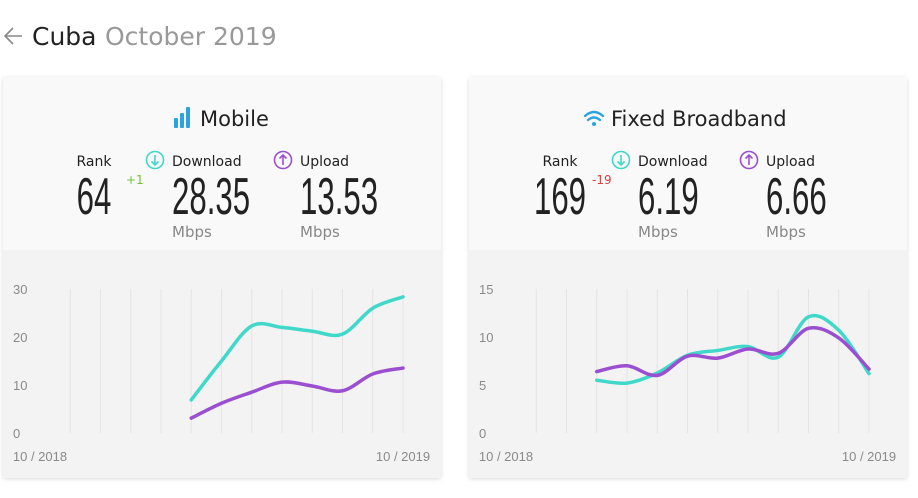 This screenshot has height=498, width=918. Describe the element at coordinates (20, 289) in the screenshot. I see `y-tick-label: 30` at that location.